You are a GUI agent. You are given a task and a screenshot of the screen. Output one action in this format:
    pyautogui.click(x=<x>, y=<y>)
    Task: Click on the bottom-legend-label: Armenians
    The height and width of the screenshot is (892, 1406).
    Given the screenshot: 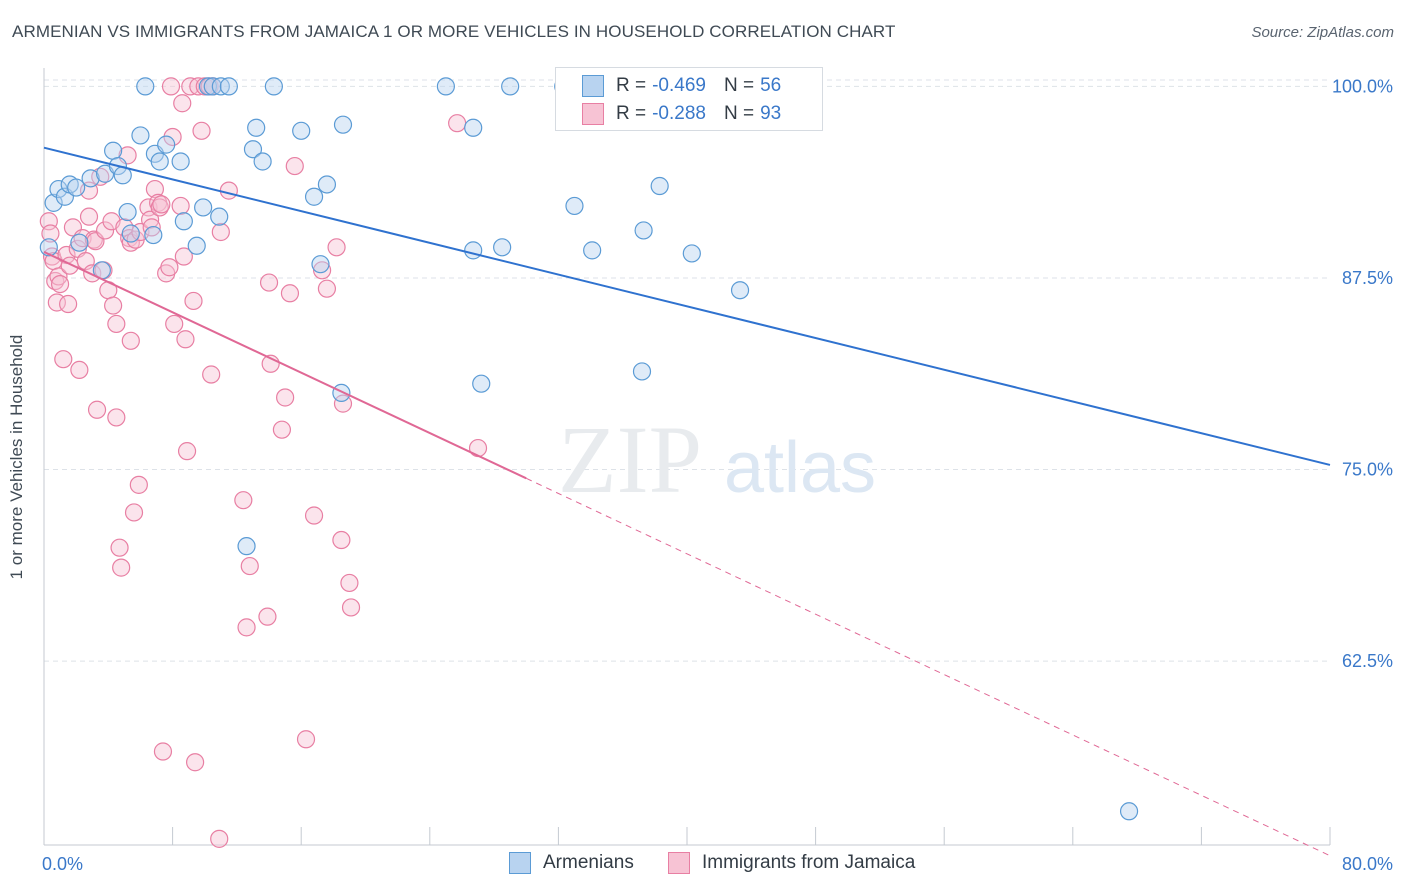 What is the action you would take?
    pyautogui.click(x=588, y=862)
    